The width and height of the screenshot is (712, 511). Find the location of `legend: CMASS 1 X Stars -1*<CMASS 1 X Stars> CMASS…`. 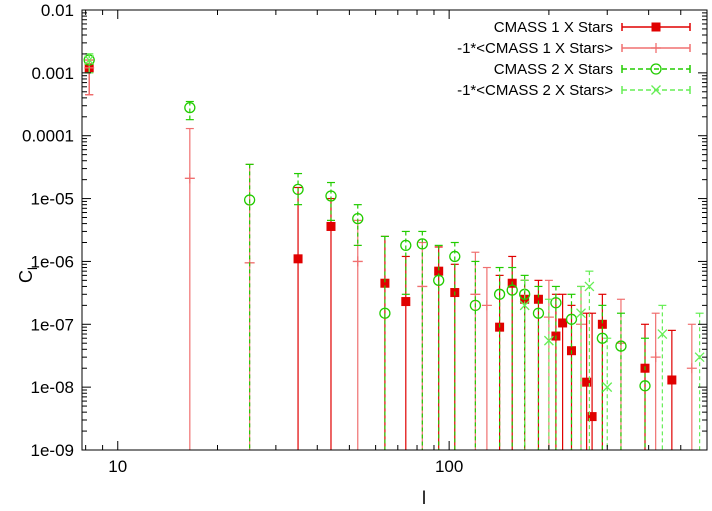

legend: CMASS 1 X Stars -1*<CMASS 1 X Stars> CMASS… is located at coordinates (574, 59).